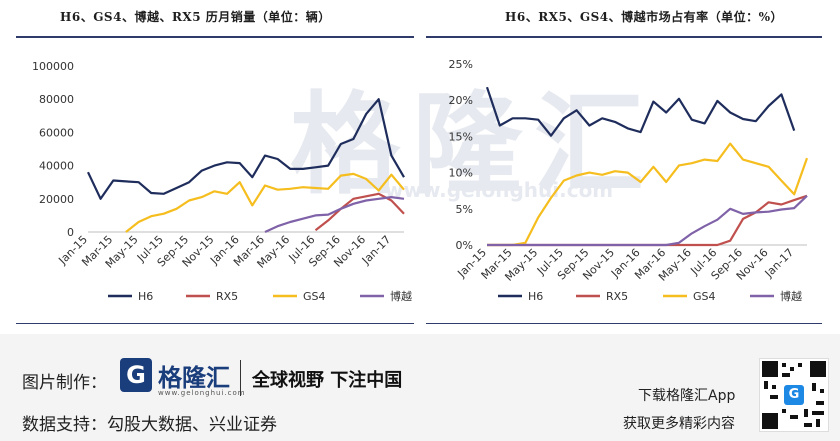 The width and height of the screenshot is (840, 441). Describe the element at coordinates (704, 296) in the screenshot. I see `chart1-legend-label: GS4` at that location.